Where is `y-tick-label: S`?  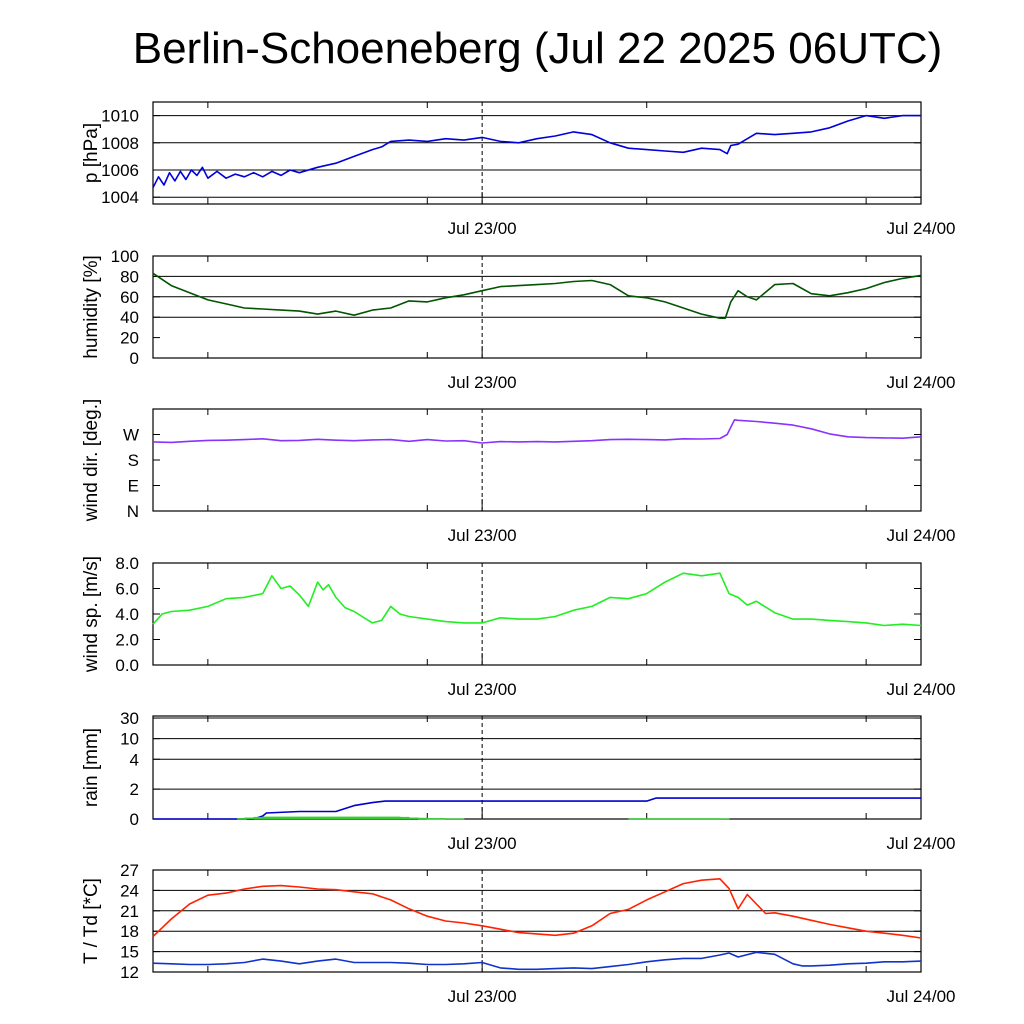
y-tick-label: S is located at coordinates (133, 460).